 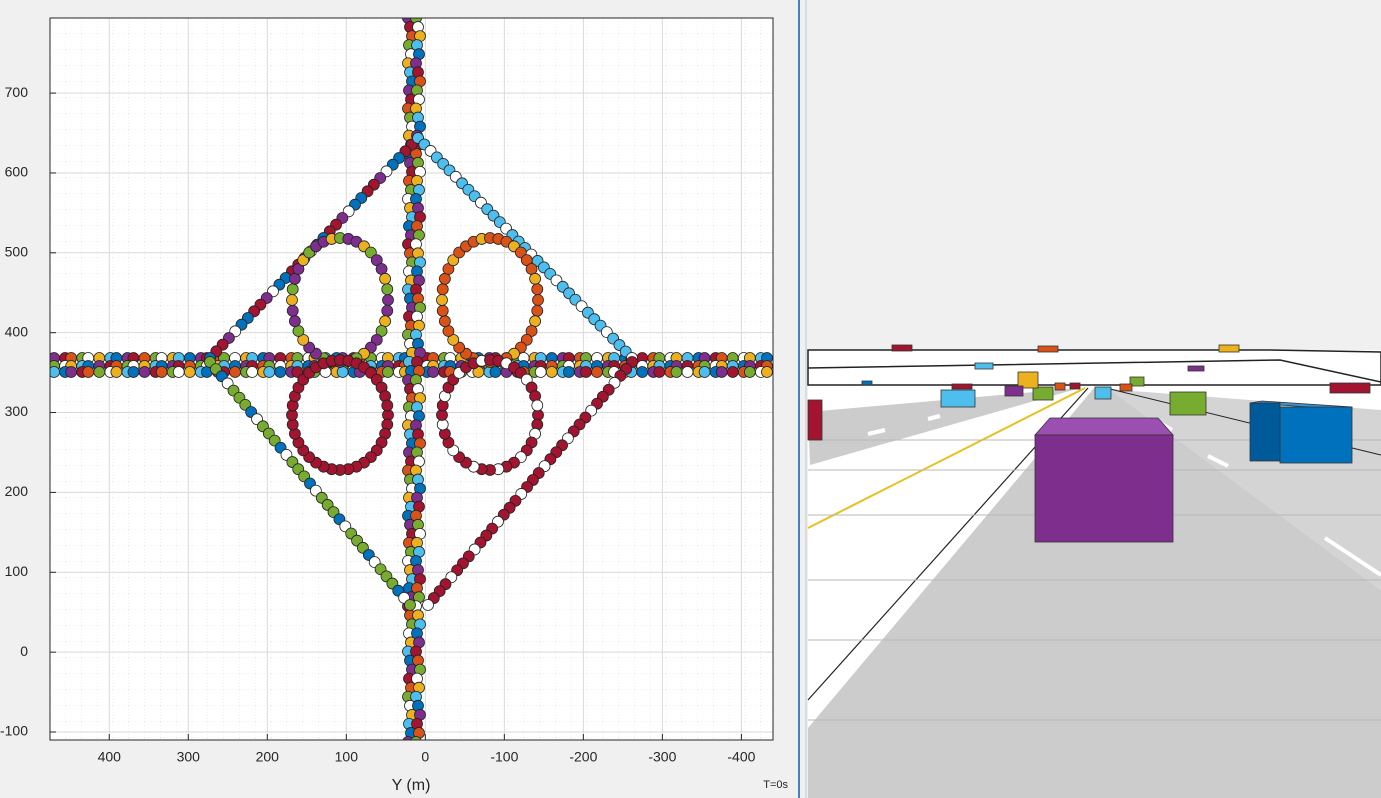 What do you see at coordinates (268, 757) in the screenshot?
I see `x-tick-label: 200` at bounding box center [268, 757].